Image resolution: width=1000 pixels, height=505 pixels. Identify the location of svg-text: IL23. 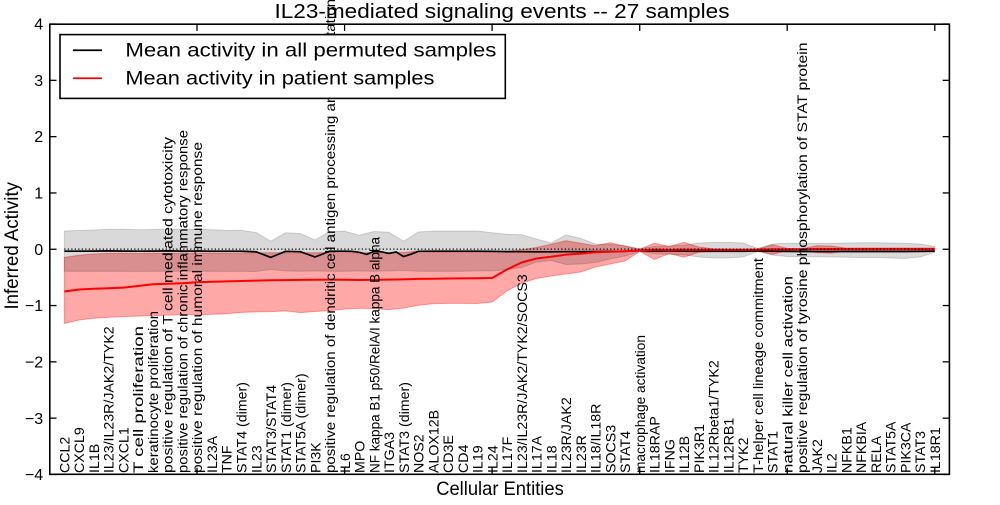
(257, 459).